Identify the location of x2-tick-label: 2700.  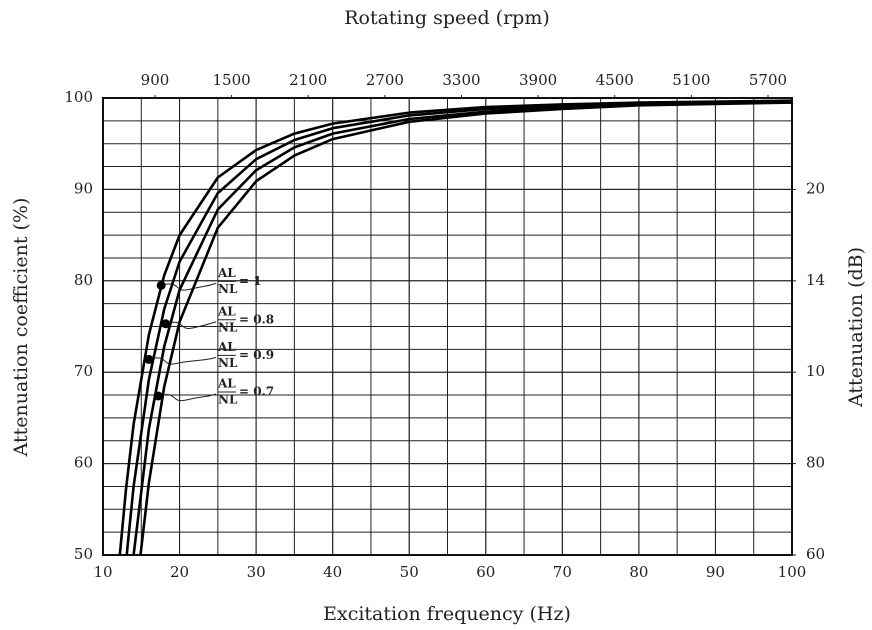
(385, 80).